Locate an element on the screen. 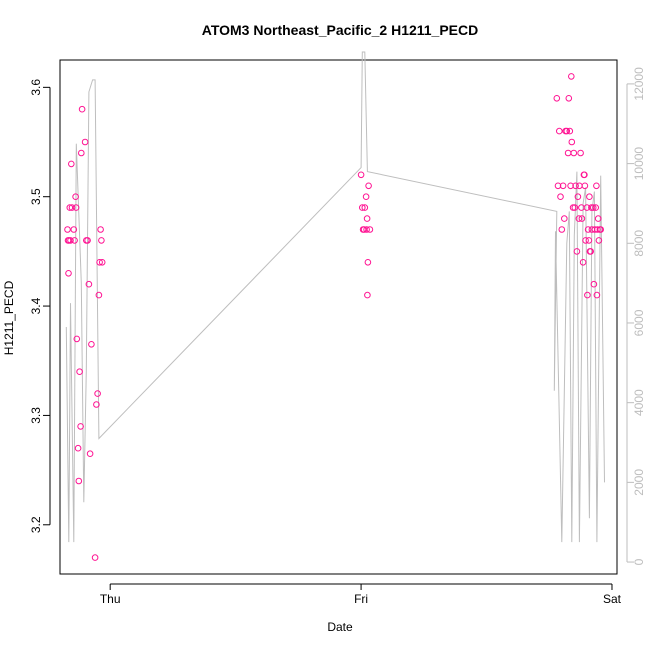 The image size is (650, 650). bottom-axis: Thu Fri Sat is located at coordinates (361, 594).